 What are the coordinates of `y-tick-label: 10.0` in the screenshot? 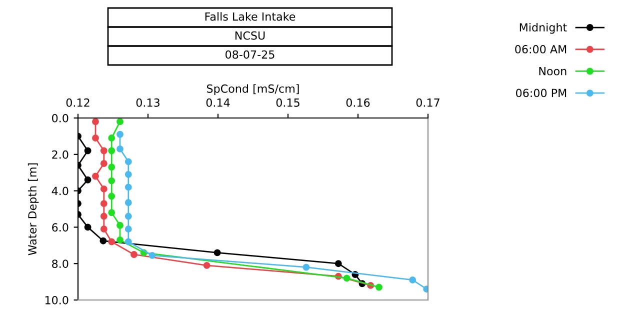 It's located at (56, 300).